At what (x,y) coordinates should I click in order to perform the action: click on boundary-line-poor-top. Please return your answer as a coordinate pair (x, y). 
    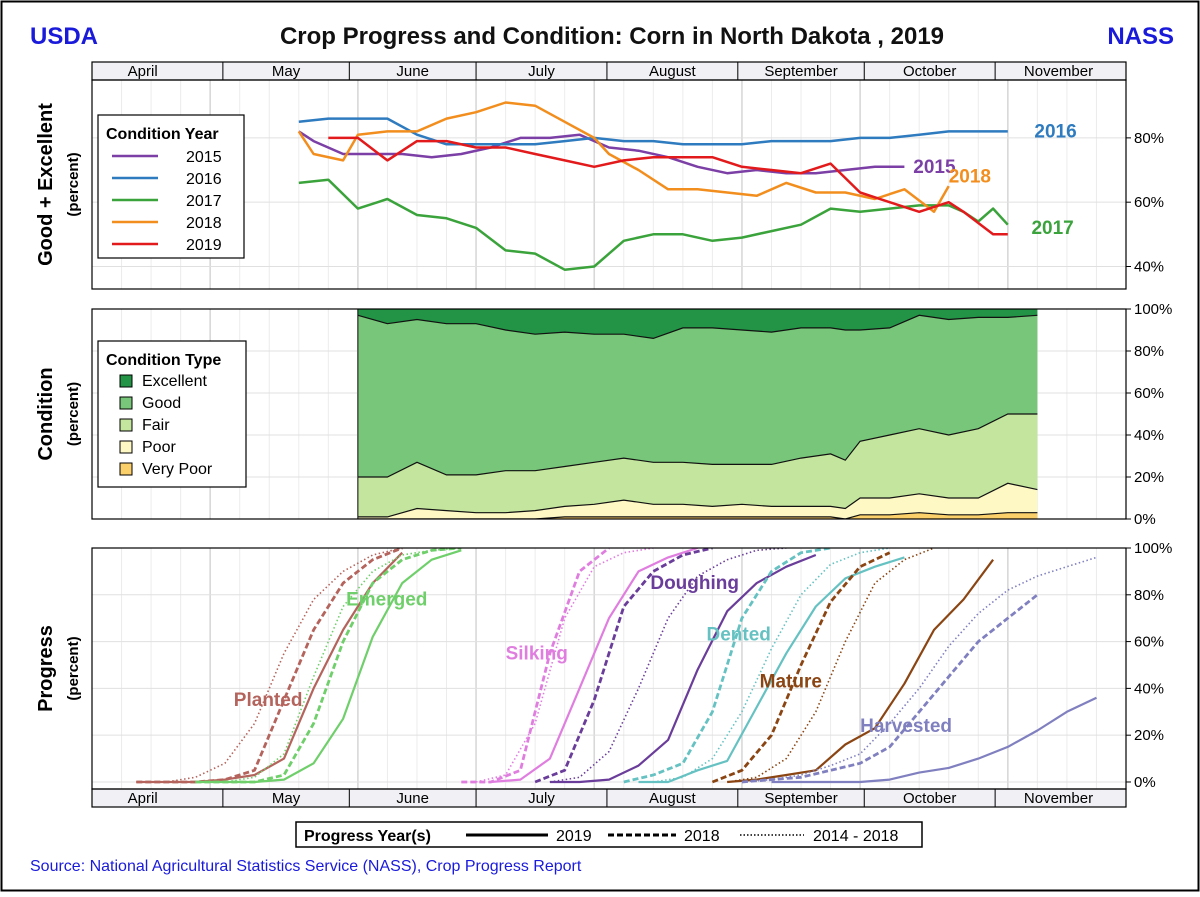
    Looking at the image, I should click on (697, 500).